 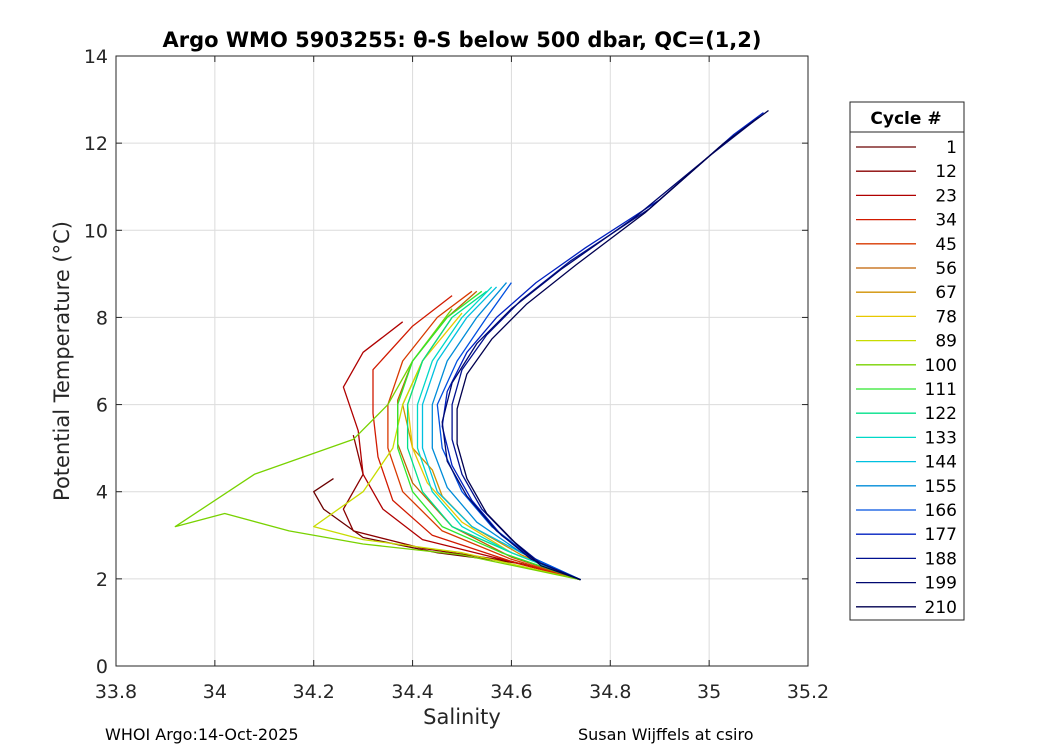 I want to click on x-tick-label: 35, so click(x=709, y=692).